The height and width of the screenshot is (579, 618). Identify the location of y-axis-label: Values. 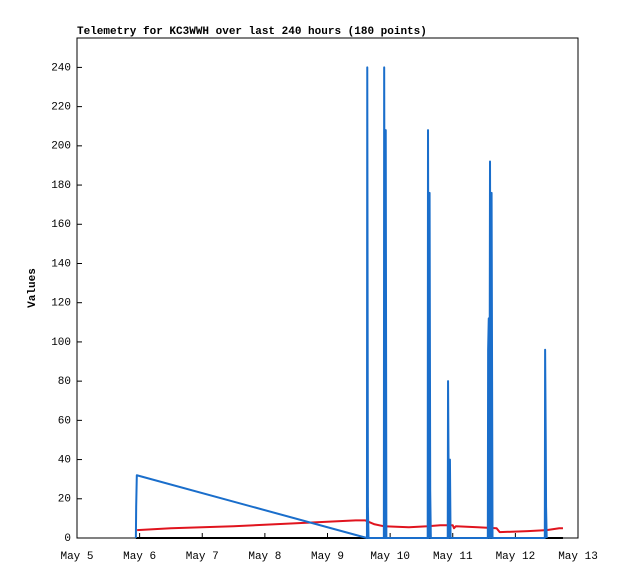
(33, 288).